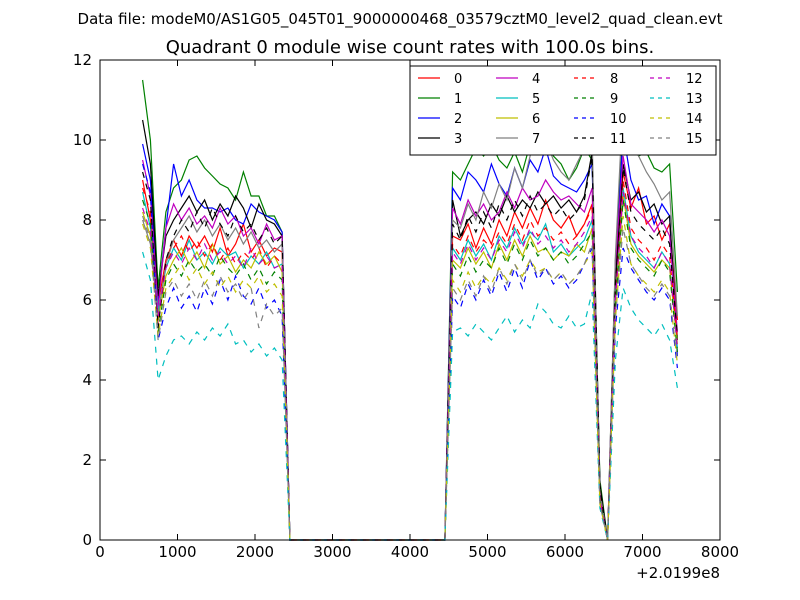  Describe the element at coordinates (177, 552) in the screenshot. I see `x-tick-label: 1000` at that location.